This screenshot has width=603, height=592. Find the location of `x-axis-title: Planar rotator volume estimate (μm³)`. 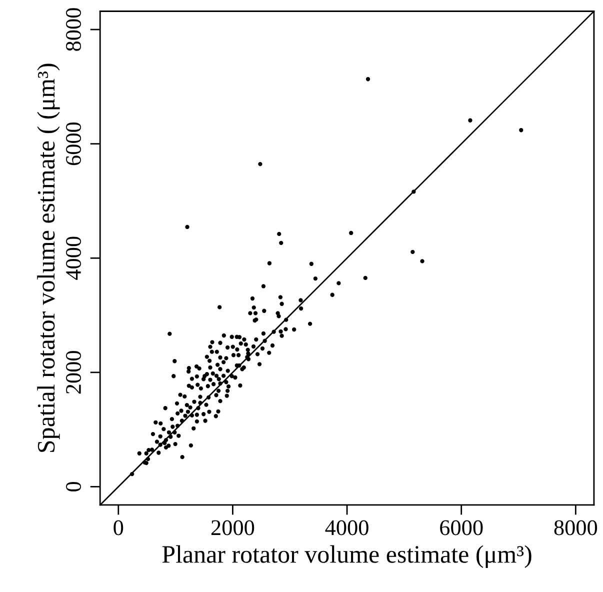

x-axis-title: Planar rotator volume estimate (μm³) is located at coordinates (347, 556).